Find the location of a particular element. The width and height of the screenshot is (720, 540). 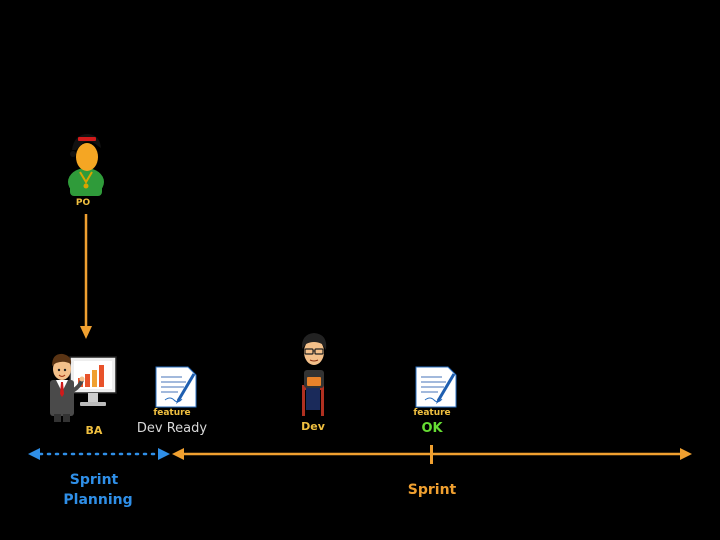

po-to-ba-arrowhead is located at coordinates (86, 332).